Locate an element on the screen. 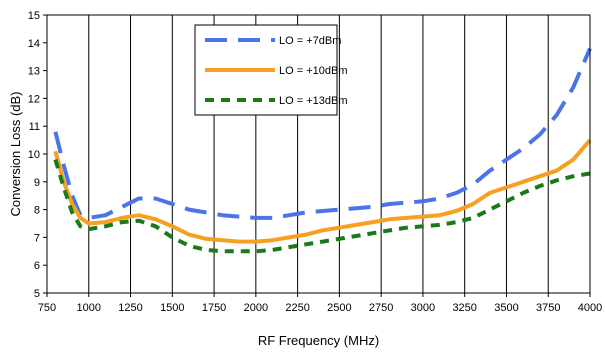  y-tick-label: 10 is located at coordinates (34, 155).